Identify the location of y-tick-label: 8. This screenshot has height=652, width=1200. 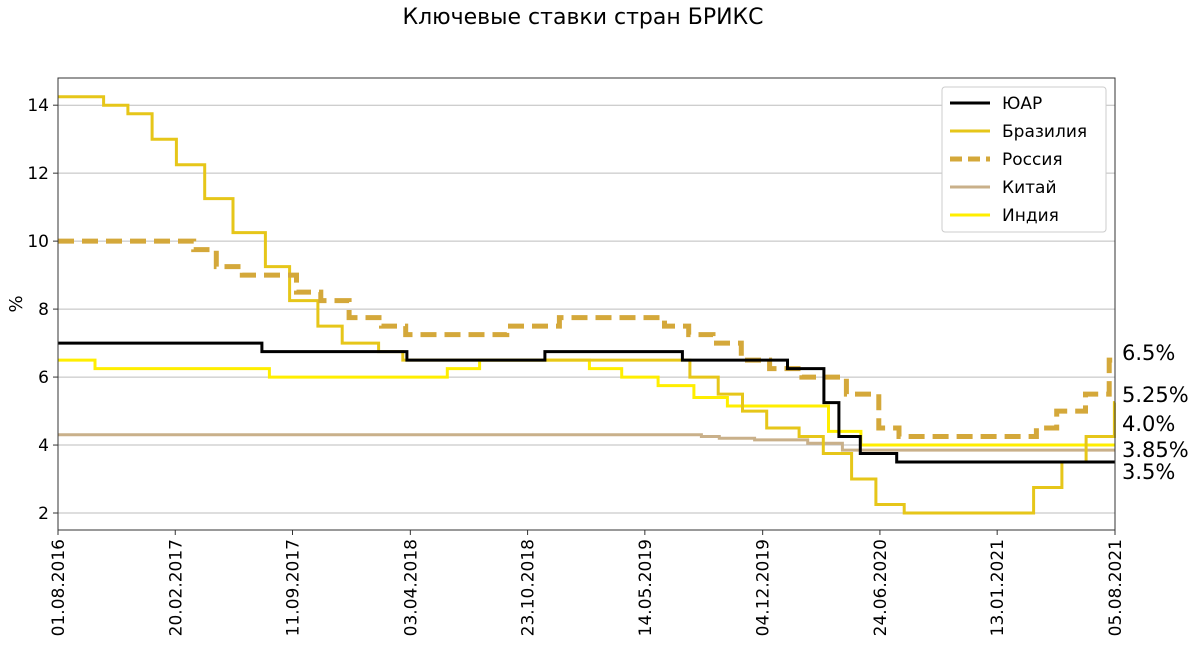
(43, 310).